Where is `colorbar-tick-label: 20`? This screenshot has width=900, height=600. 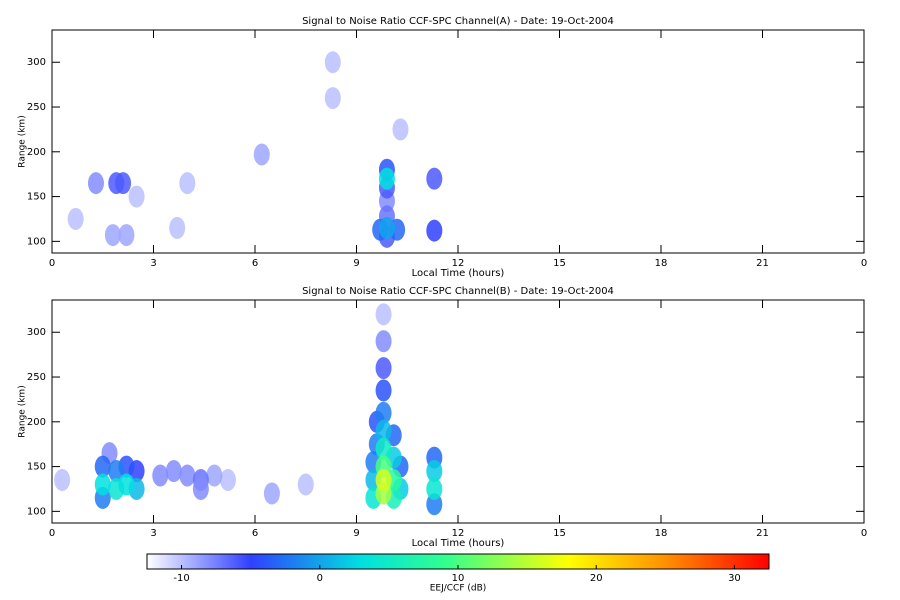 colorbar-tick-label: 20 is located at coordinates (596, 578).